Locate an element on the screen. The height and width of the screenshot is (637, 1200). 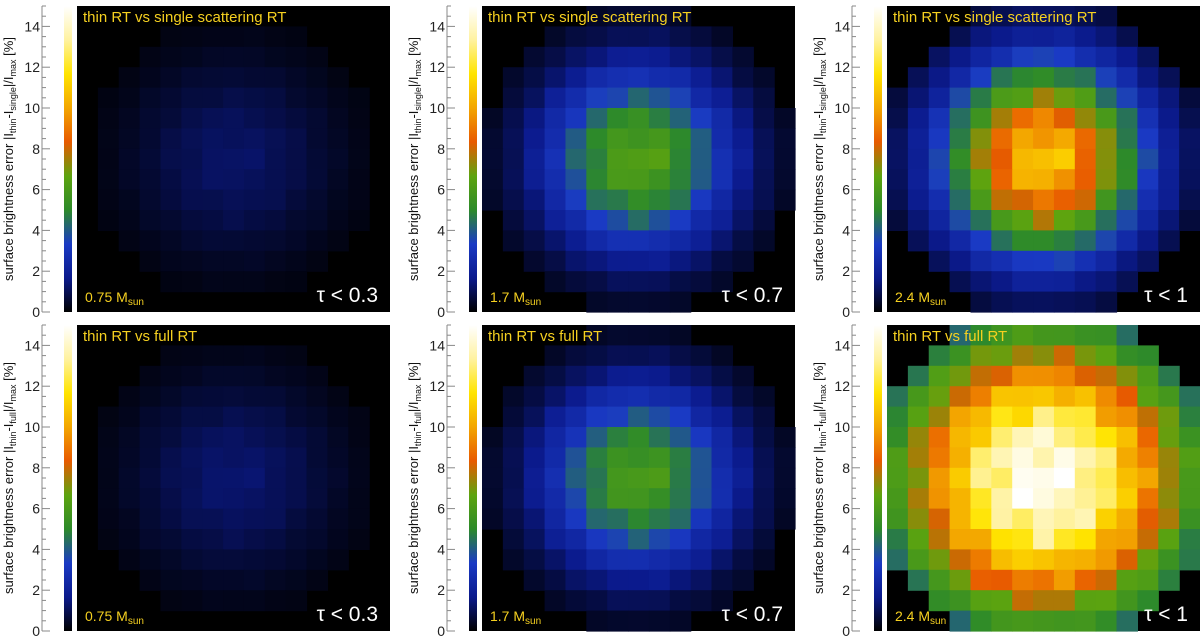
colorbar-tick-label: 14 is located at coordinates (842, 26).